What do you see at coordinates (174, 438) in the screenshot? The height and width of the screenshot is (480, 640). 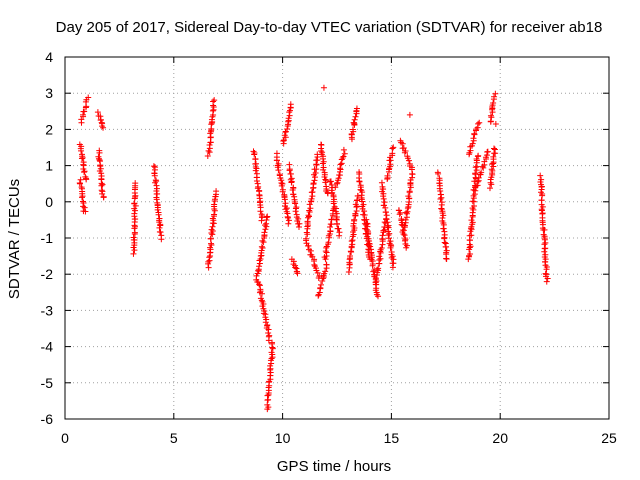 I see `x-tick-label: 5` at bounding box center [174, 438].